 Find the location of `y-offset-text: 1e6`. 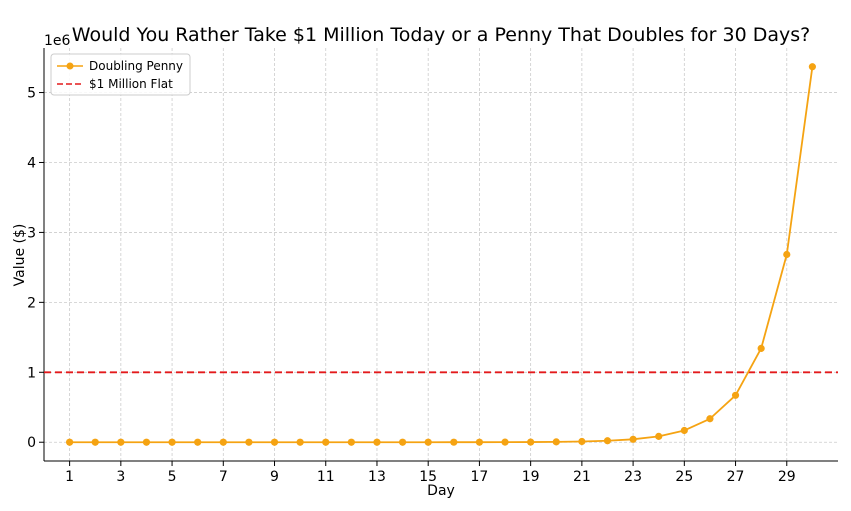

y-offset-text: 1e6 is located at coordinates (57, 41).